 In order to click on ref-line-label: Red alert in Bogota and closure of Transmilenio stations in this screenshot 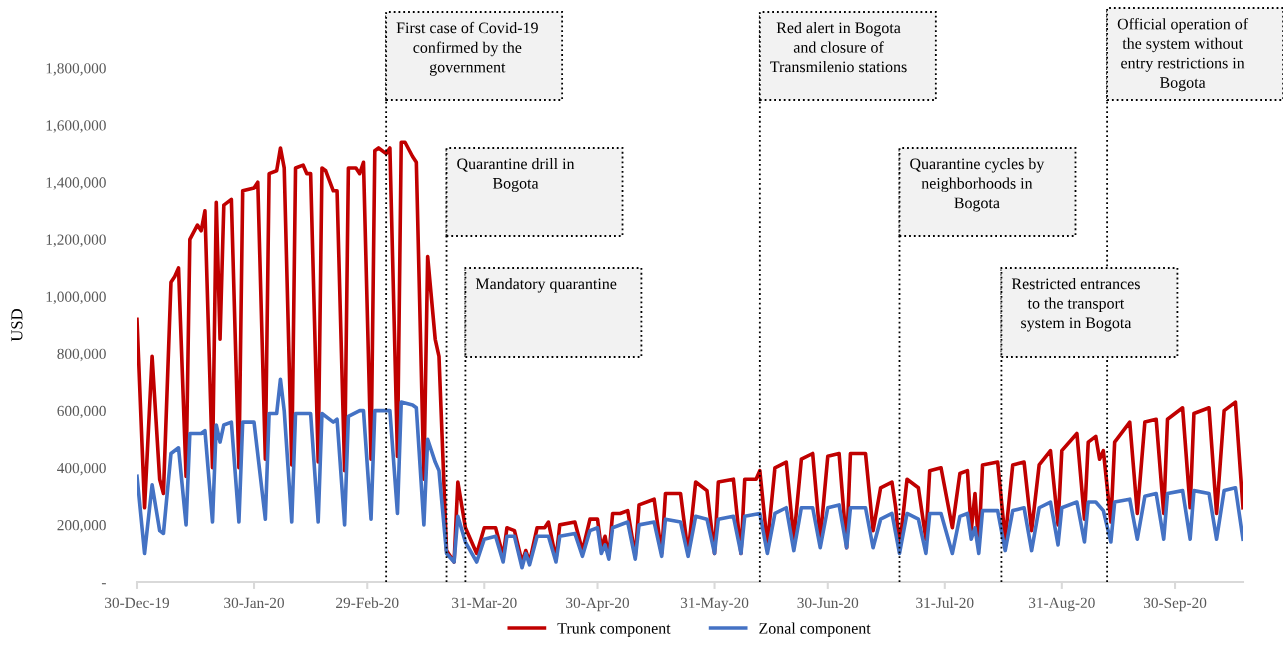, I will do `click(838, 47)`.